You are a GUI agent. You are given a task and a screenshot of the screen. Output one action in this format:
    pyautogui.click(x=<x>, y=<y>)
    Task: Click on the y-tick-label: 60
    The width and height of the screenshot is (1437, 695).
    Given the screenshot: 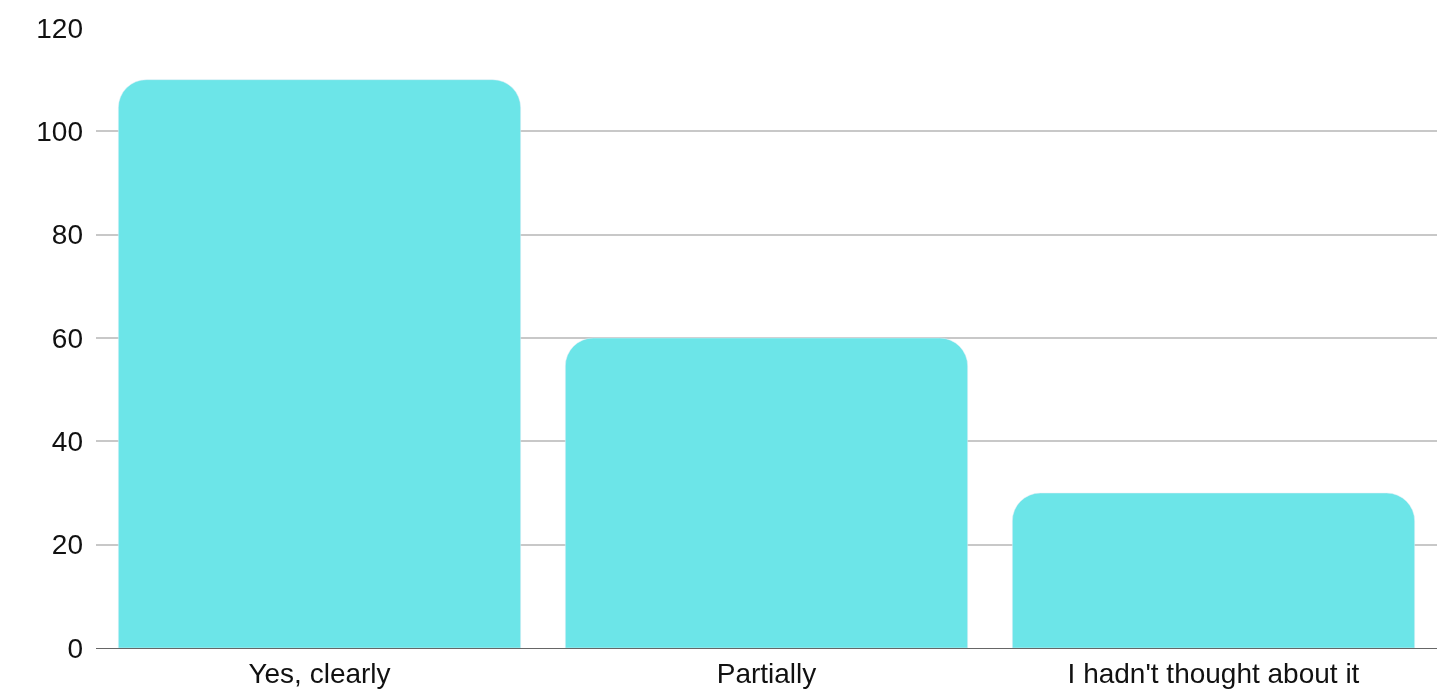 What is the action you would take?
    pyautogui.click(x=67, y=338)
    